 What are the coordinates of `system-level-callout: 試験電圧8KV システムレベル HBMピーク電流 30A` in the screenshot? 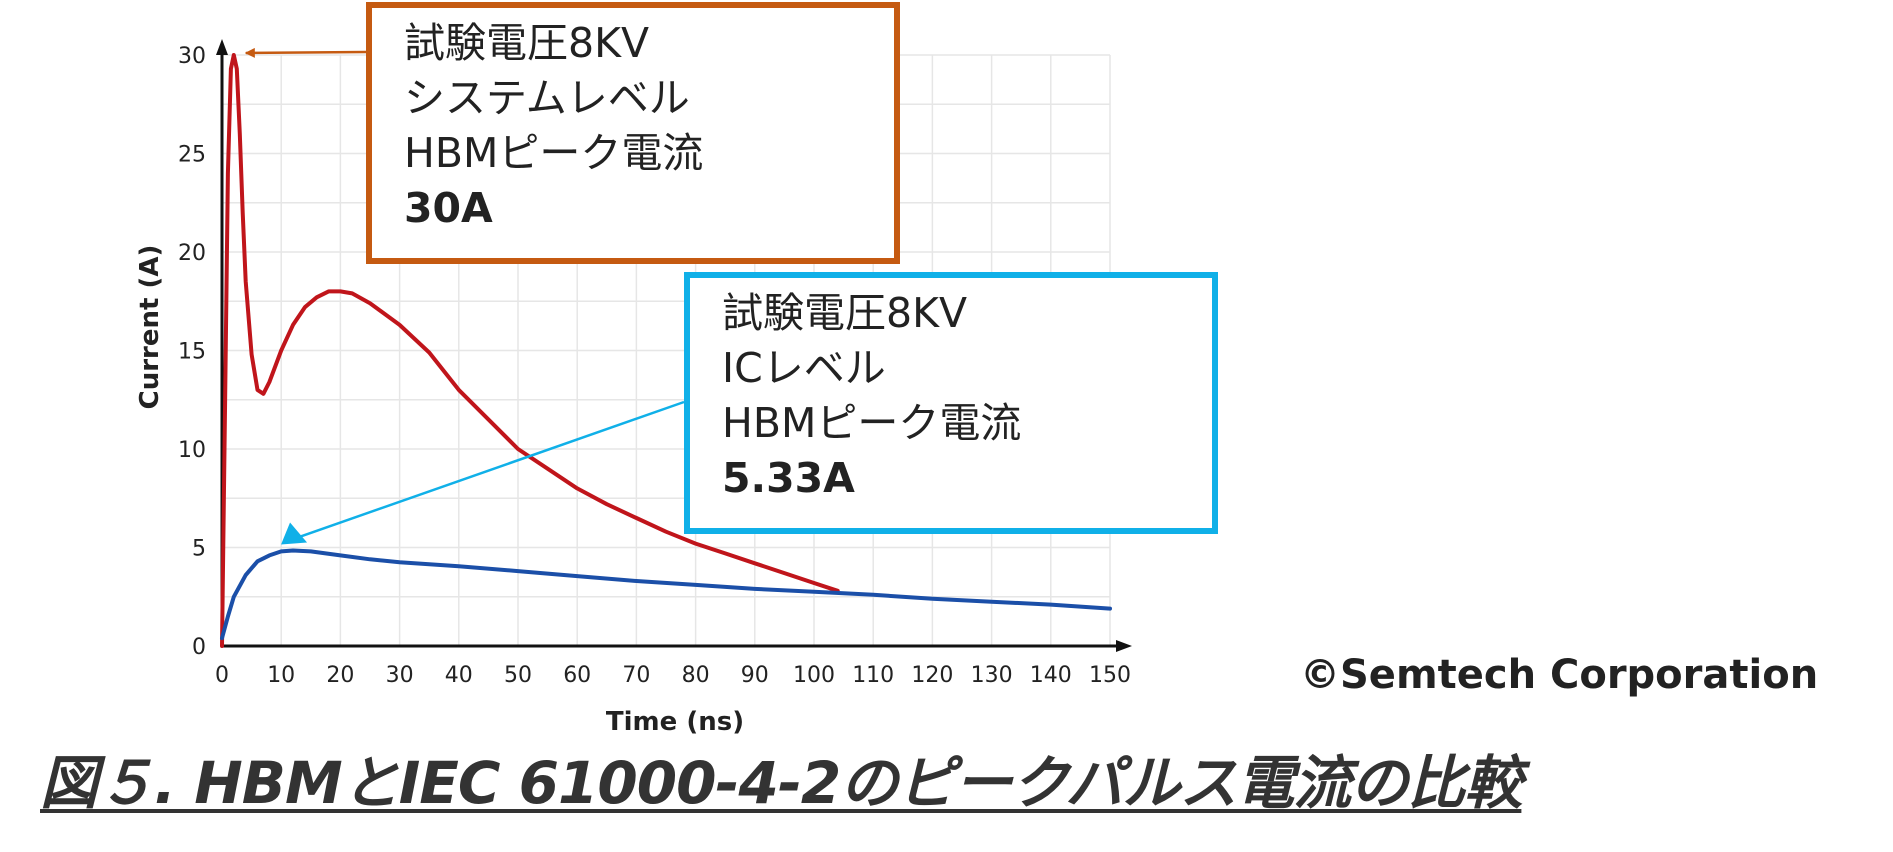 It's located at (633, 133).